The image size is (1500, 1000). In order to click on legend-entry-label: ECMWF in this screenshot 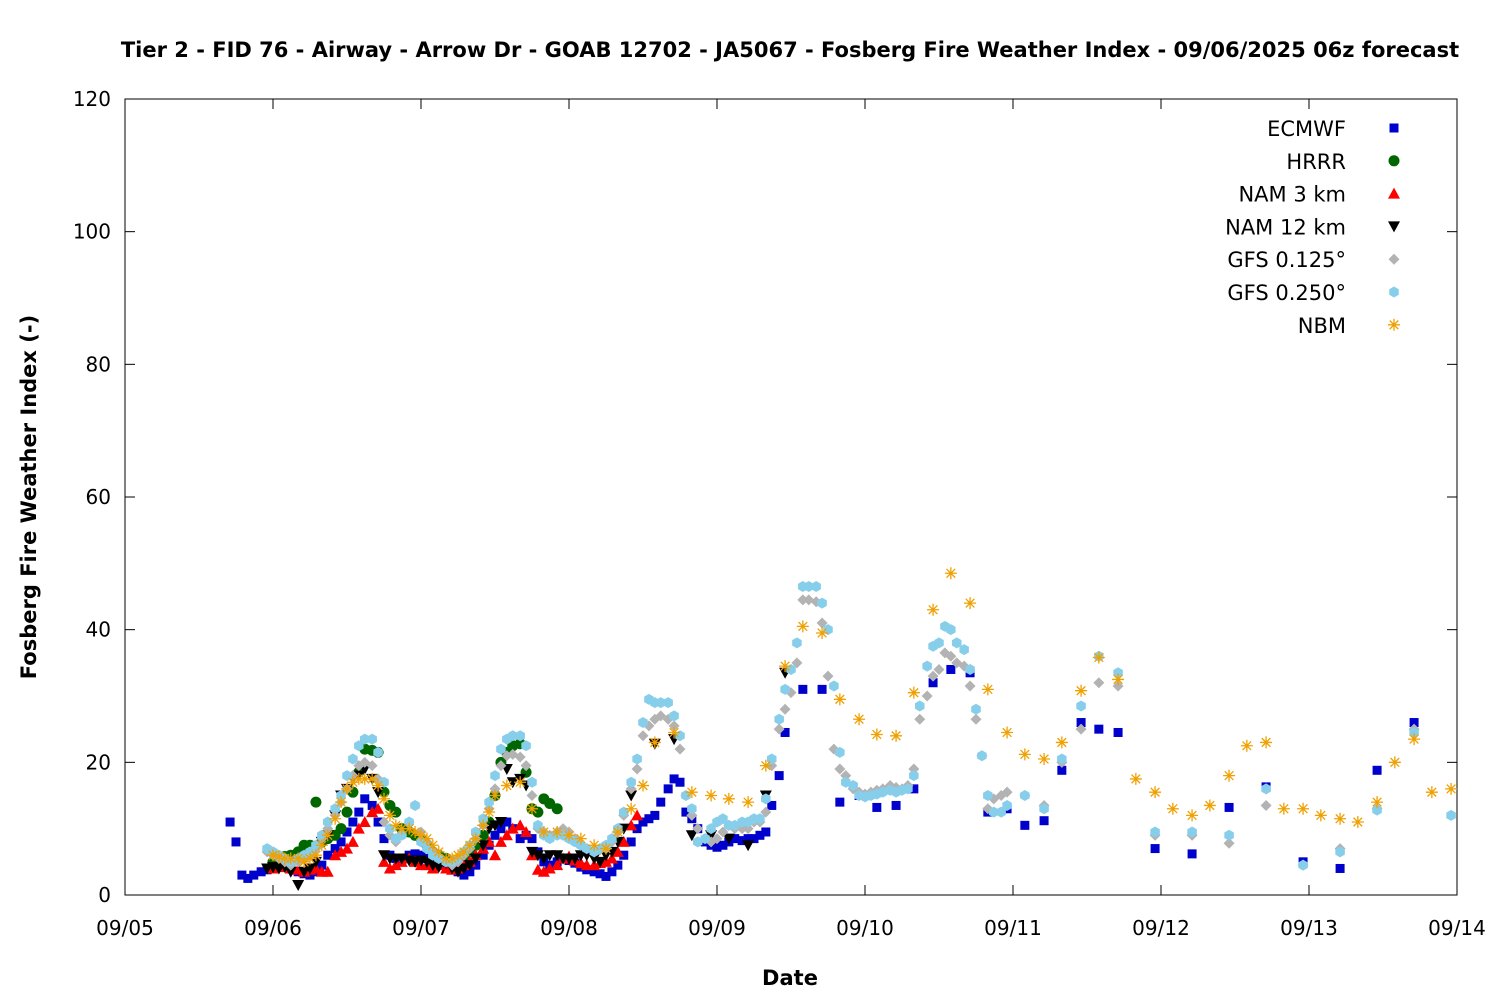, I will do `click(1306, 129)`.